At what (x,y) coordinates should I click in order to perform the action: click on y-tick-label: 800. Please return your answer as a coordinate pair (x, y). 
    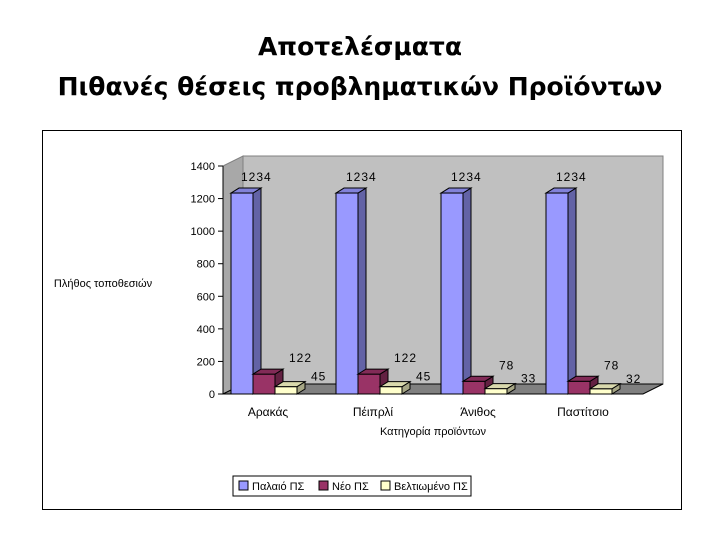
    Looking at the image, I should click on (206, 265).